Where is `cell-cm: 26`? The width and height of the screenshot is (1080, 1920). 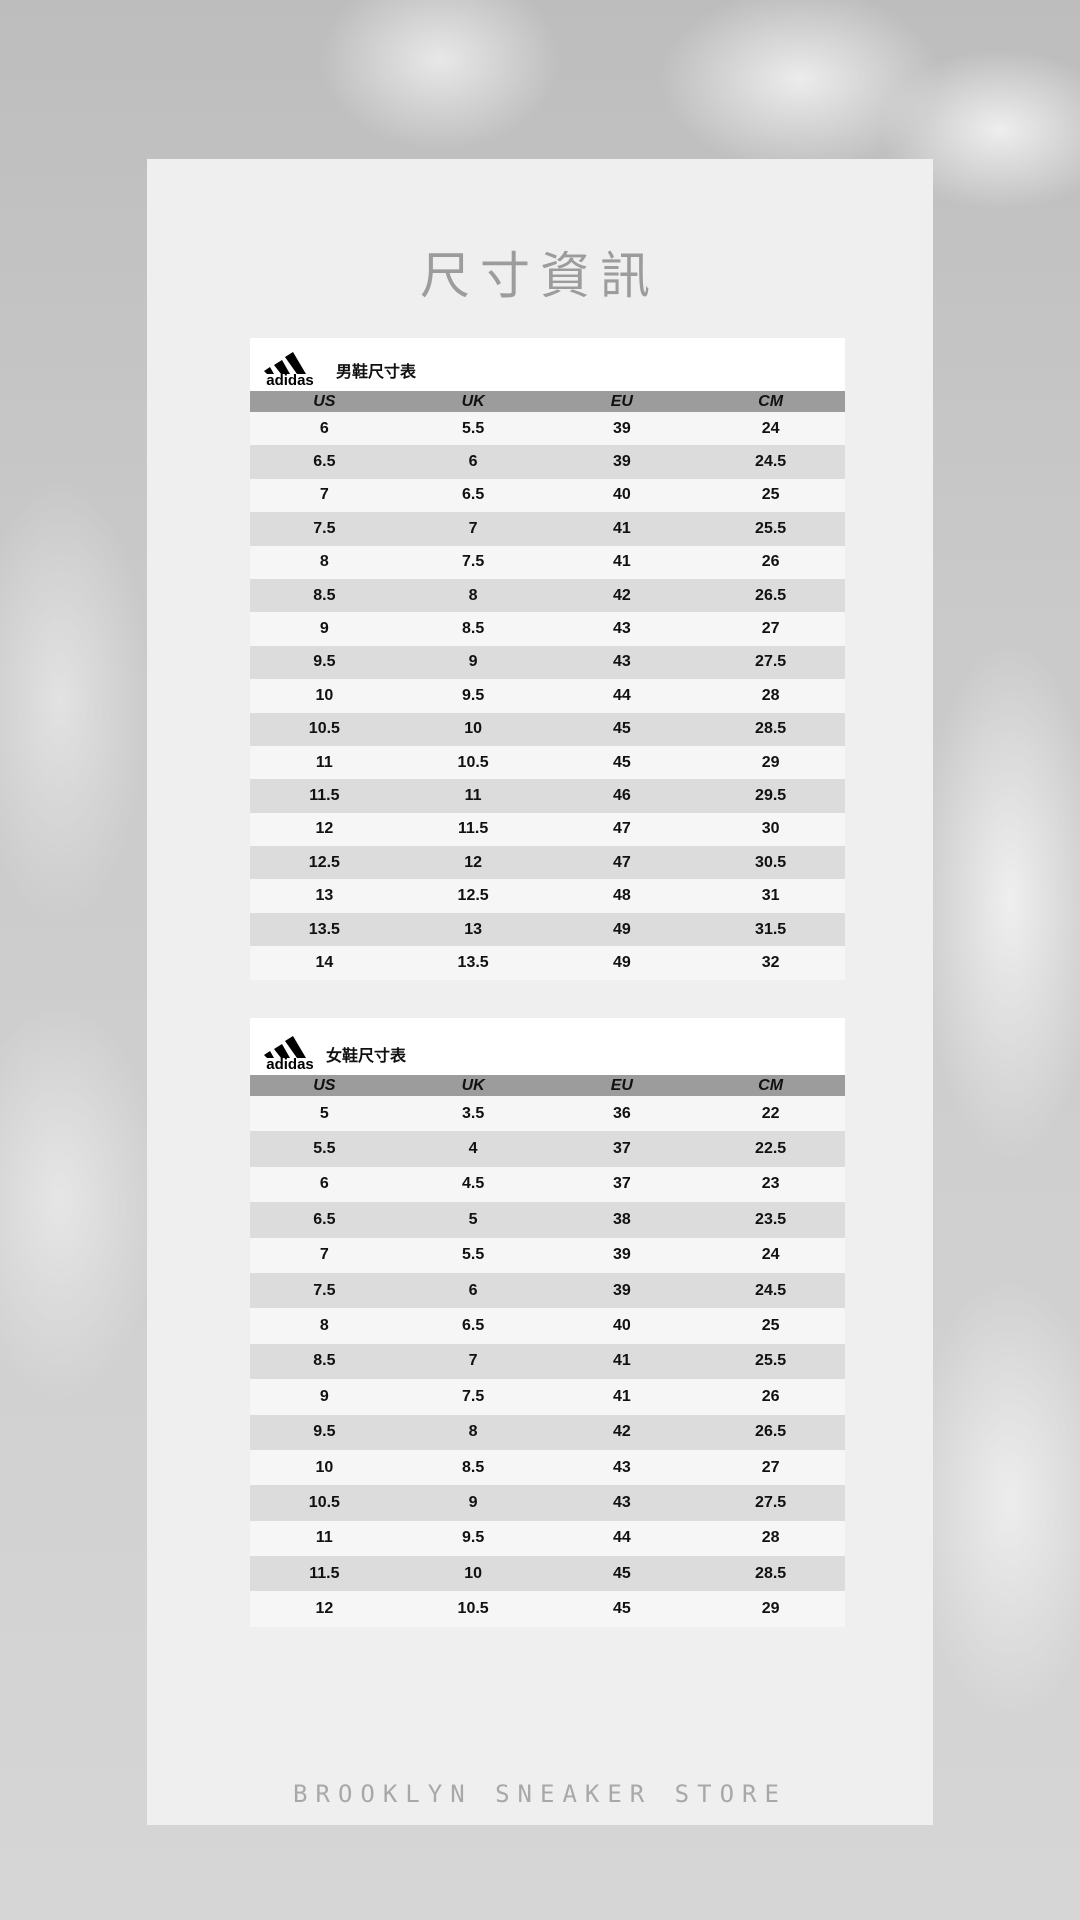 cell-cm: 26 is located at coordinates (770, 562).